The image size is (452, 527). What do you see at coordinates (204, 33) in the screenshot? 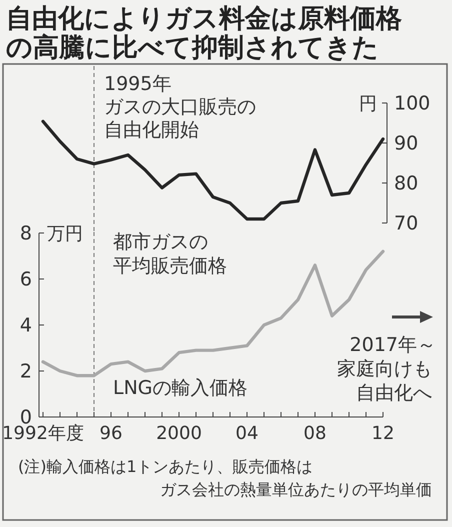
I see `chart-title: 自由化によりガス料金は原料価格の高騰に比べて抑制されてきた` at bounding box center [204, 33].